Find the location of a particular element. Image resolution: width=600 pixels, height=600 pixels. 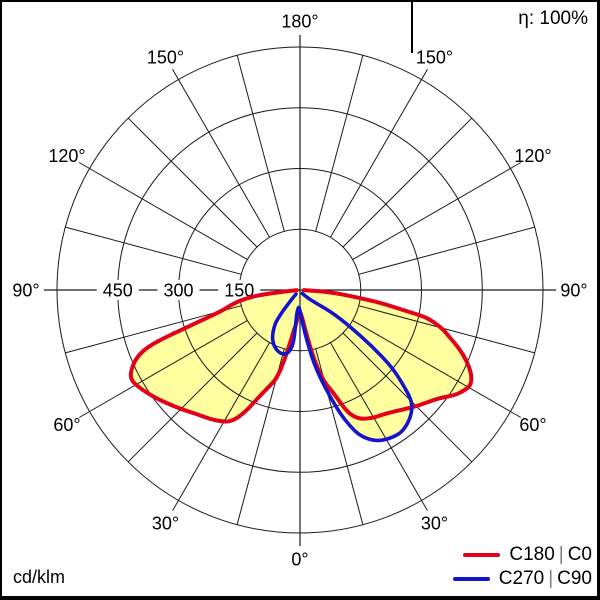

legend-entry-c180-c0: C180 | C0 is located at coordinates (527, 555).